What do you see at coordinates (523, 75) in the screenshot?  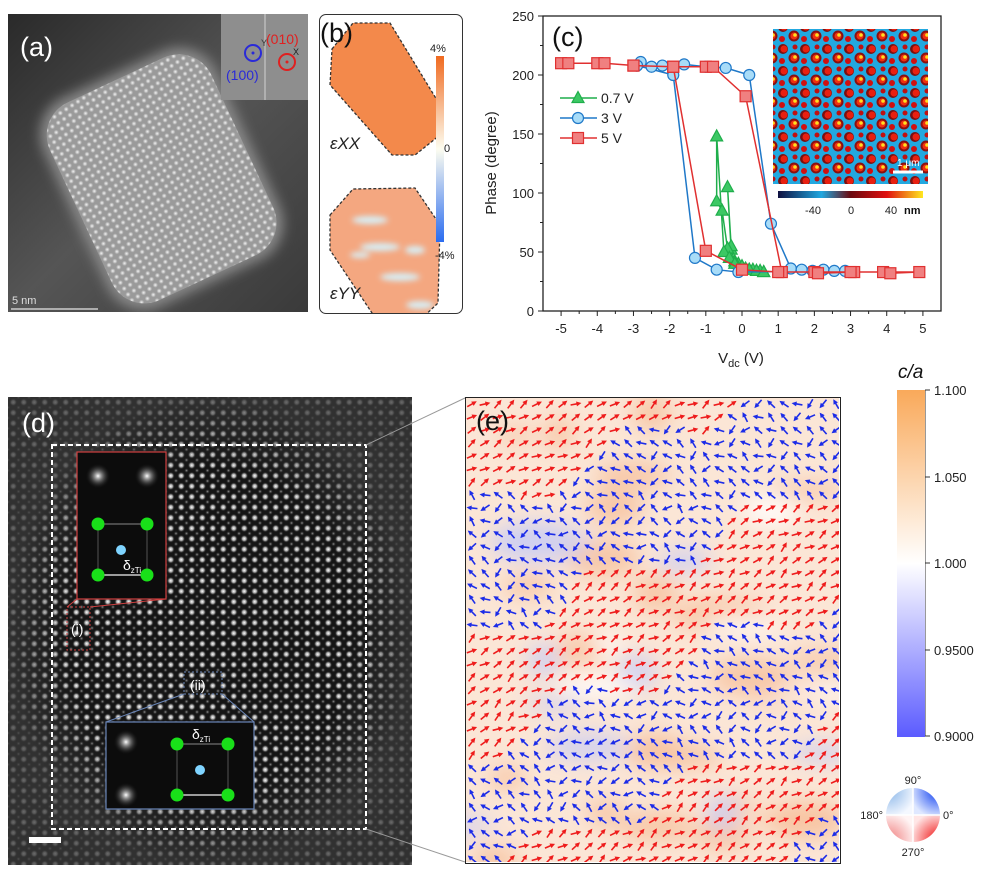 I see `y-tick-label: 200` at bounding box center [523, 75].